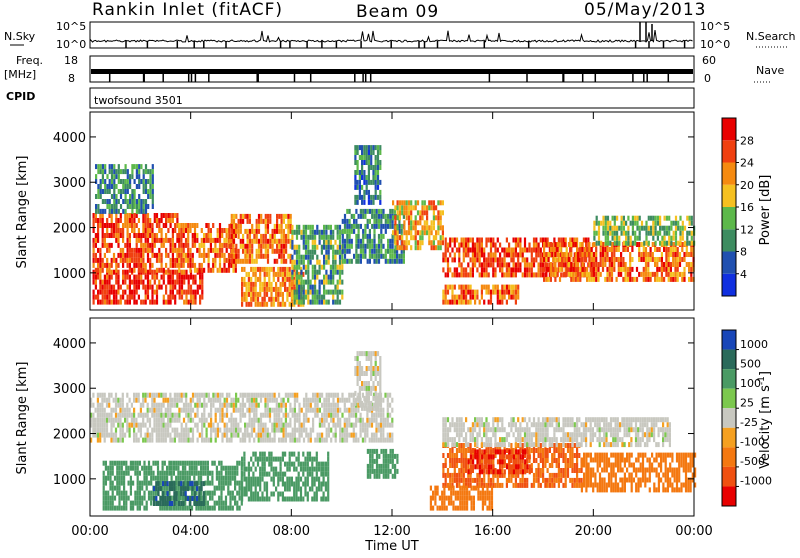 The width and height of the screenshot is (800, 558). What do you see at coordinates (20, 96) in the screenshot?
I see `cpid-label: CPID` at bounding box center [20, 96].